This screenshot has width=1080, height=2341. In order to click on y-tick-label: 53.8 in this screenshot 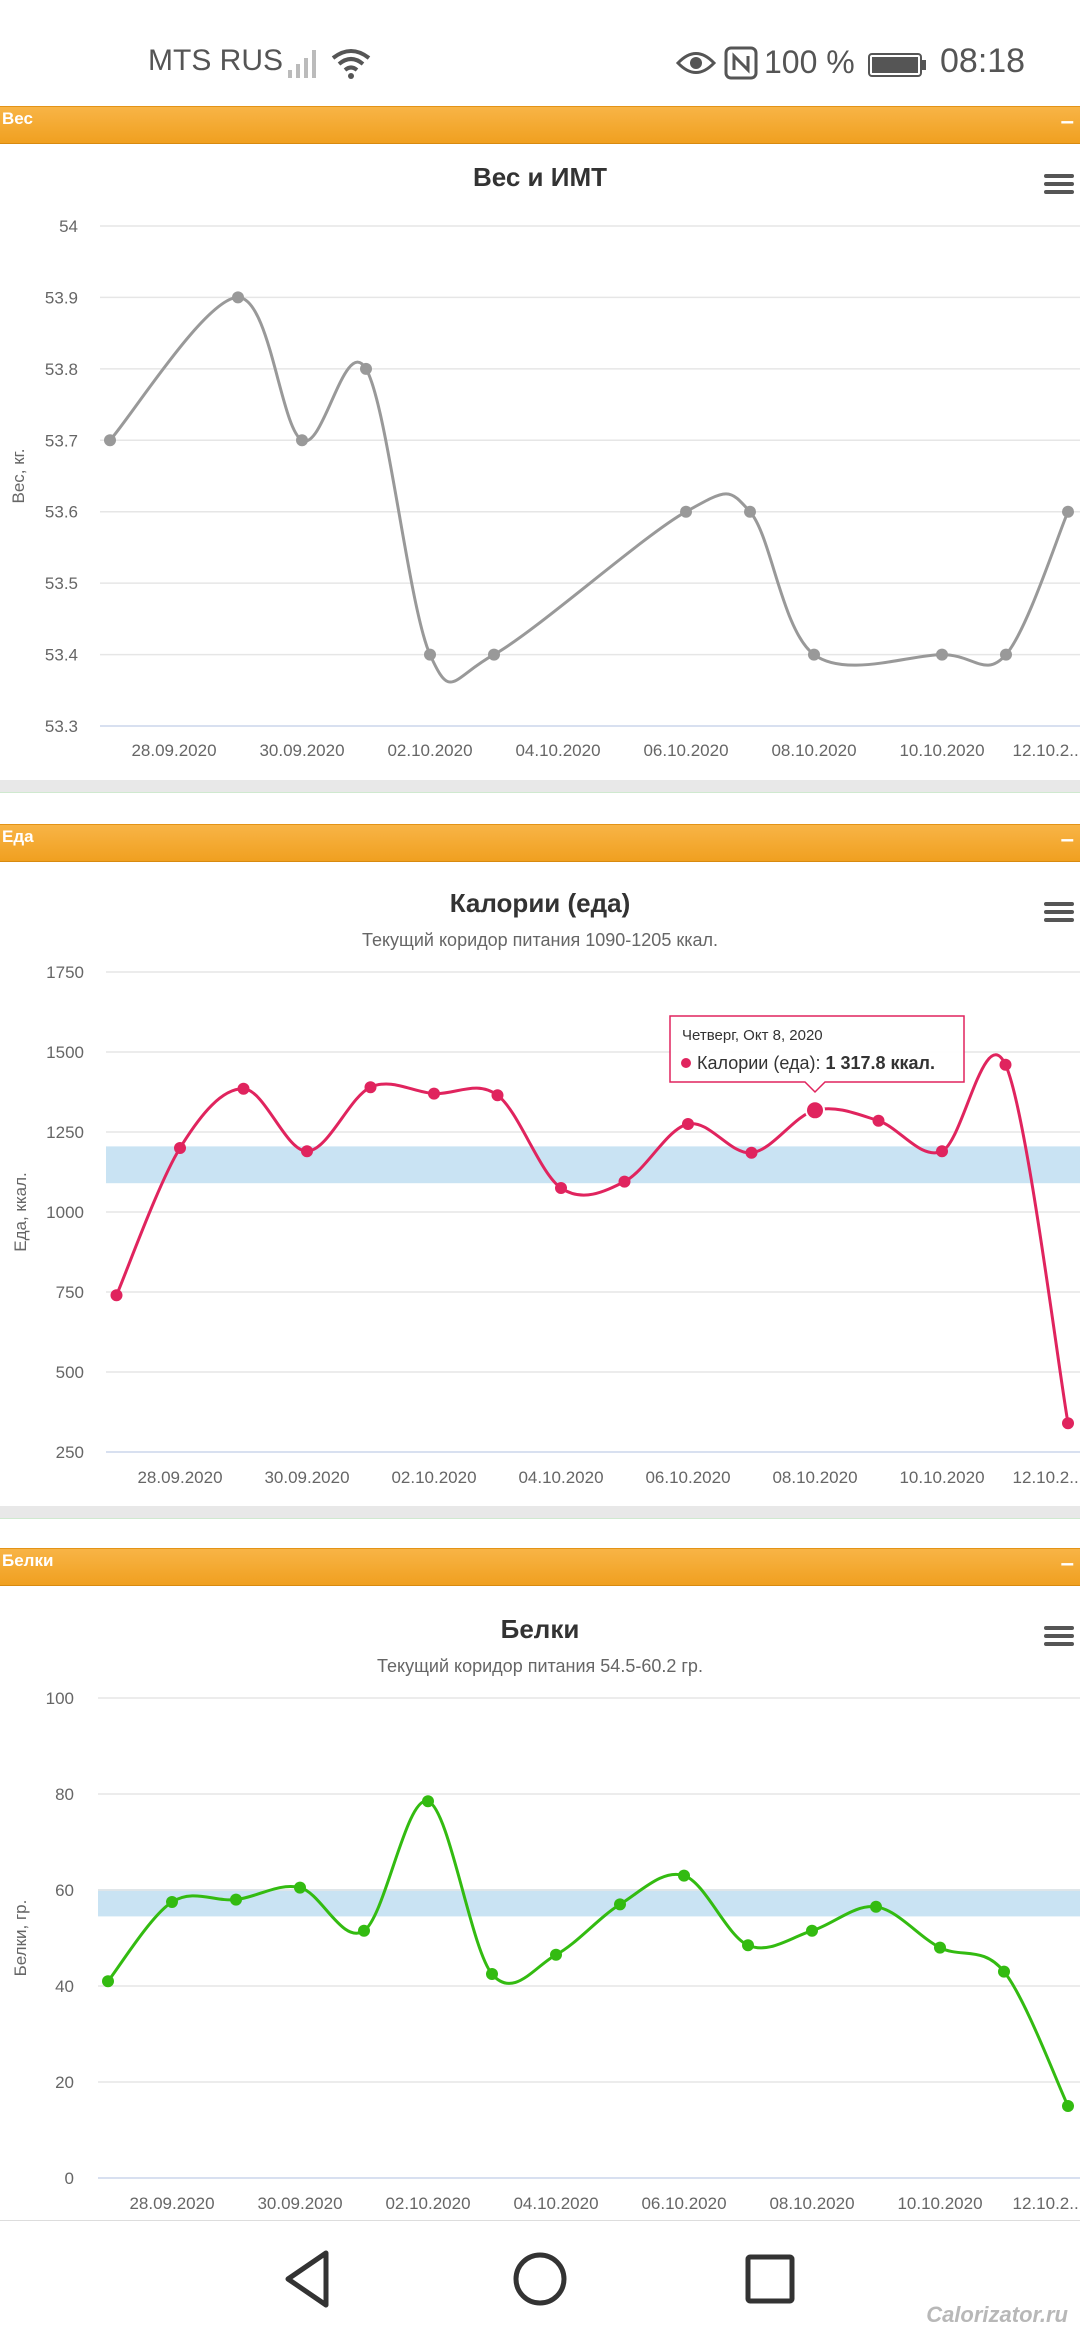, I will do `click(61, 369)`.